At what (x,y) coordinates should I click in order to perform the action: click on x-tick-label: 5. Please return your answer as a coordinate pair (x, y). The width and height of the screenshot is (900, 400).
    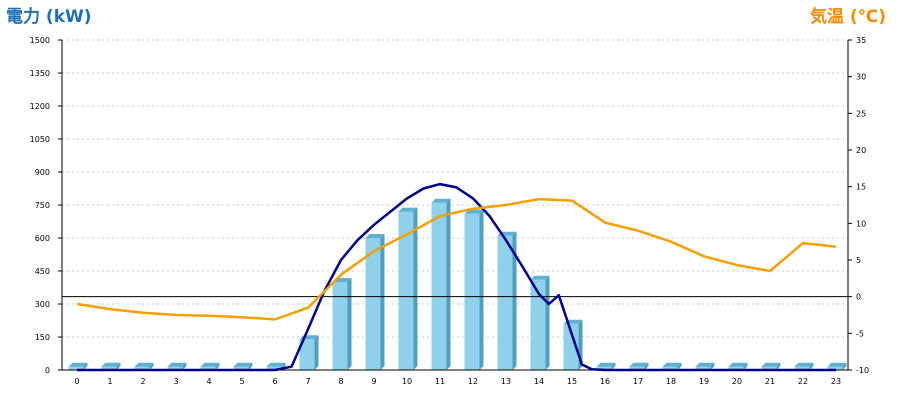
    Looking at the image, I should click on (241, 381).